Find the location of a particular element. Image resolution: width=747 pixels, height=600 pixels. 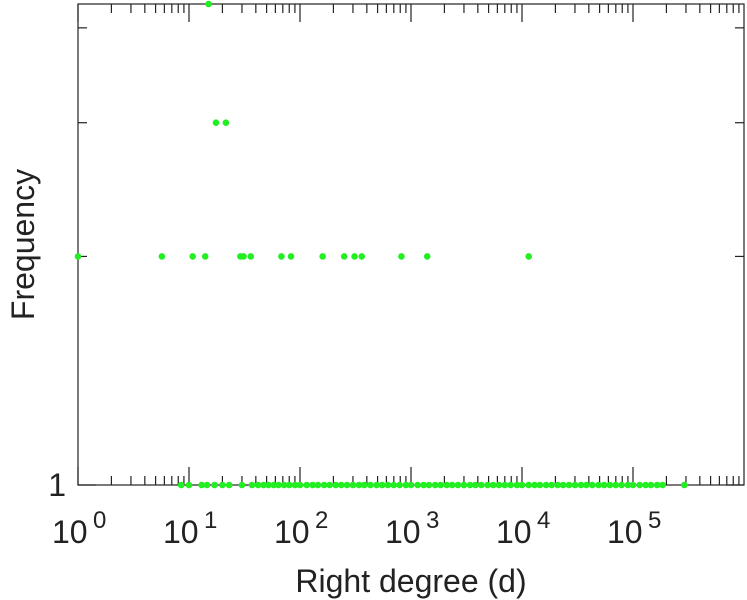

y-tick-label: 1 is located at coordinates (57, 485).